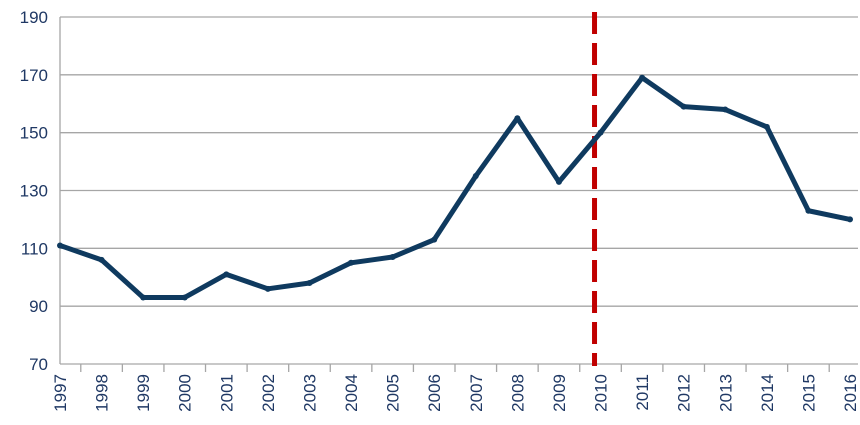 This screenshot has width=860, height=425. Describe the element at coordinates (38, 364) in the screenshot. I see `y-tick-label: 70` at that location.